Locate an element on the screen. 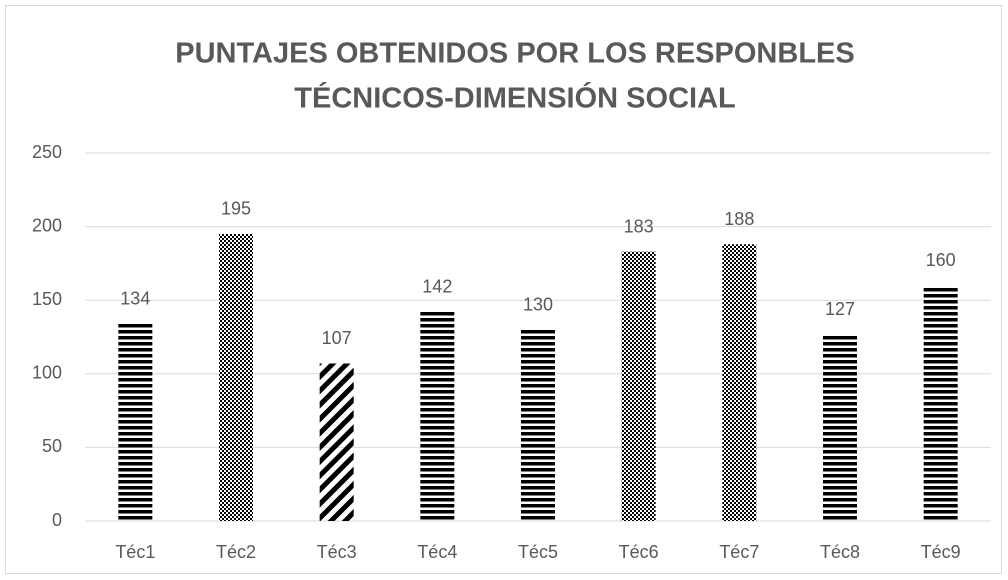  y-tick-label: 0 is located at coordinates (57, 520).